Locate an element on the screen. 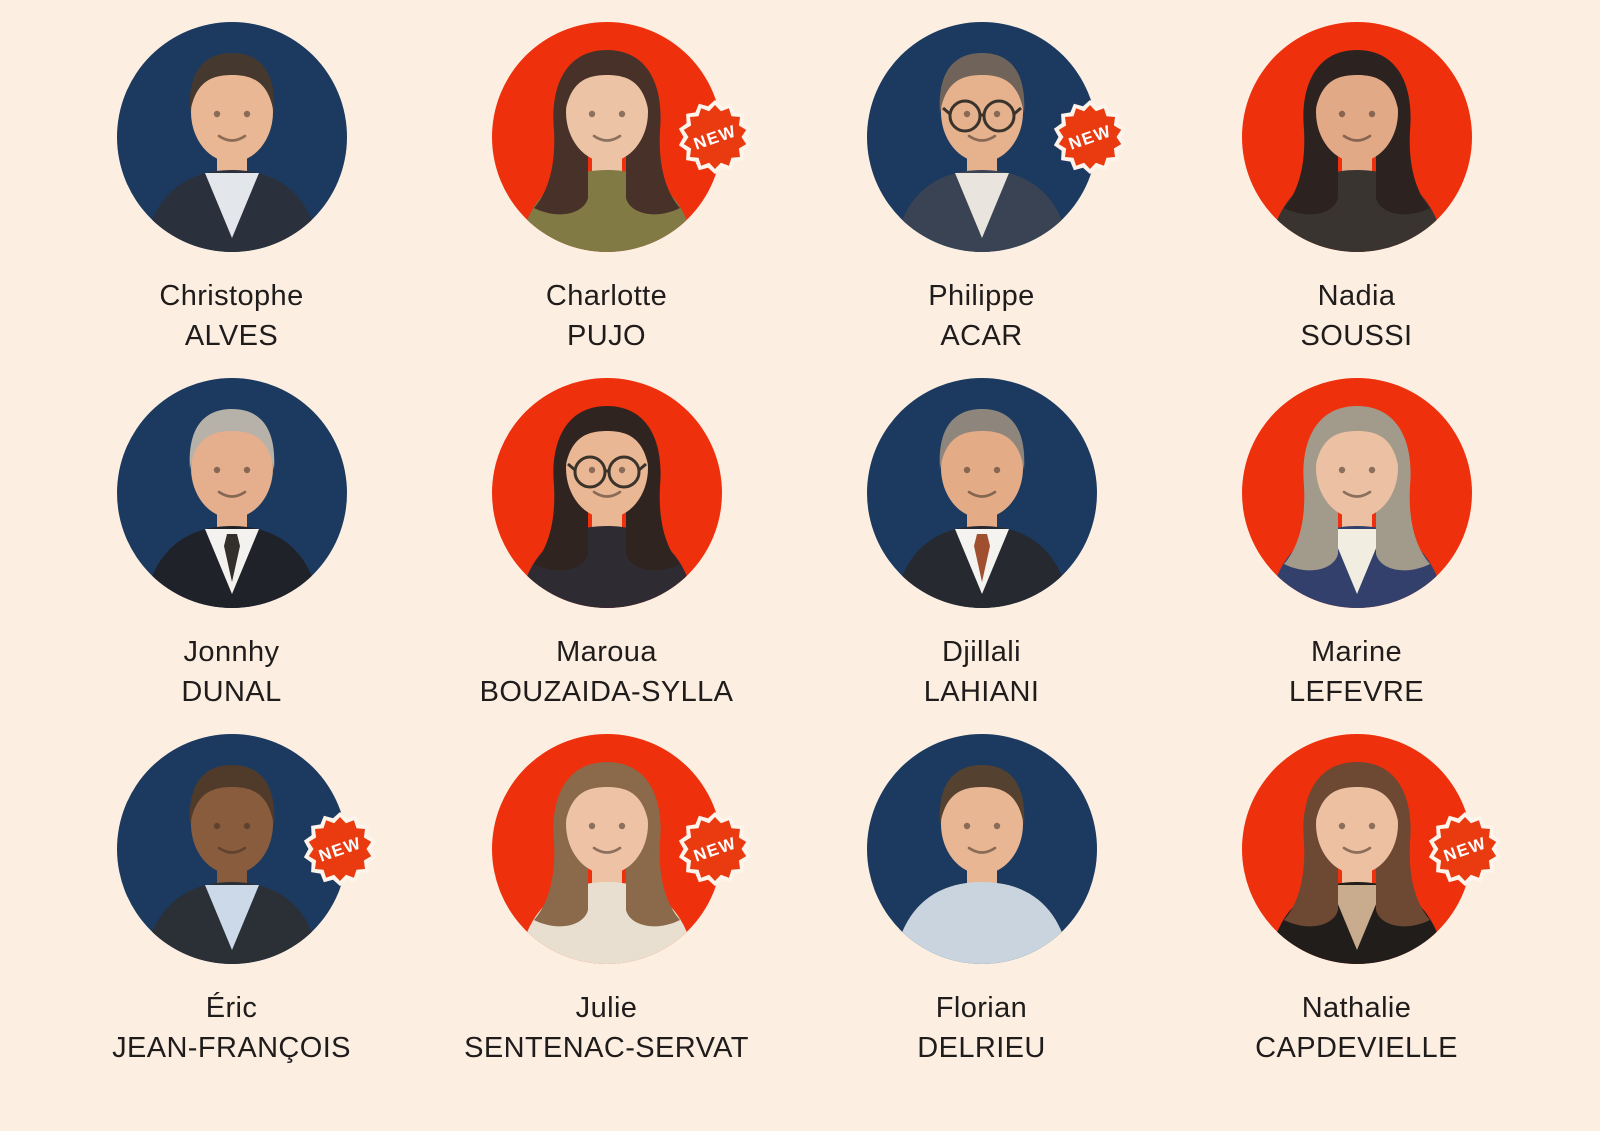 The height and width of the screenshot is (1131, 1600). team-member-card: NEW Nathalie CAPDEVIELLE is located at coordinates (1356, 901).